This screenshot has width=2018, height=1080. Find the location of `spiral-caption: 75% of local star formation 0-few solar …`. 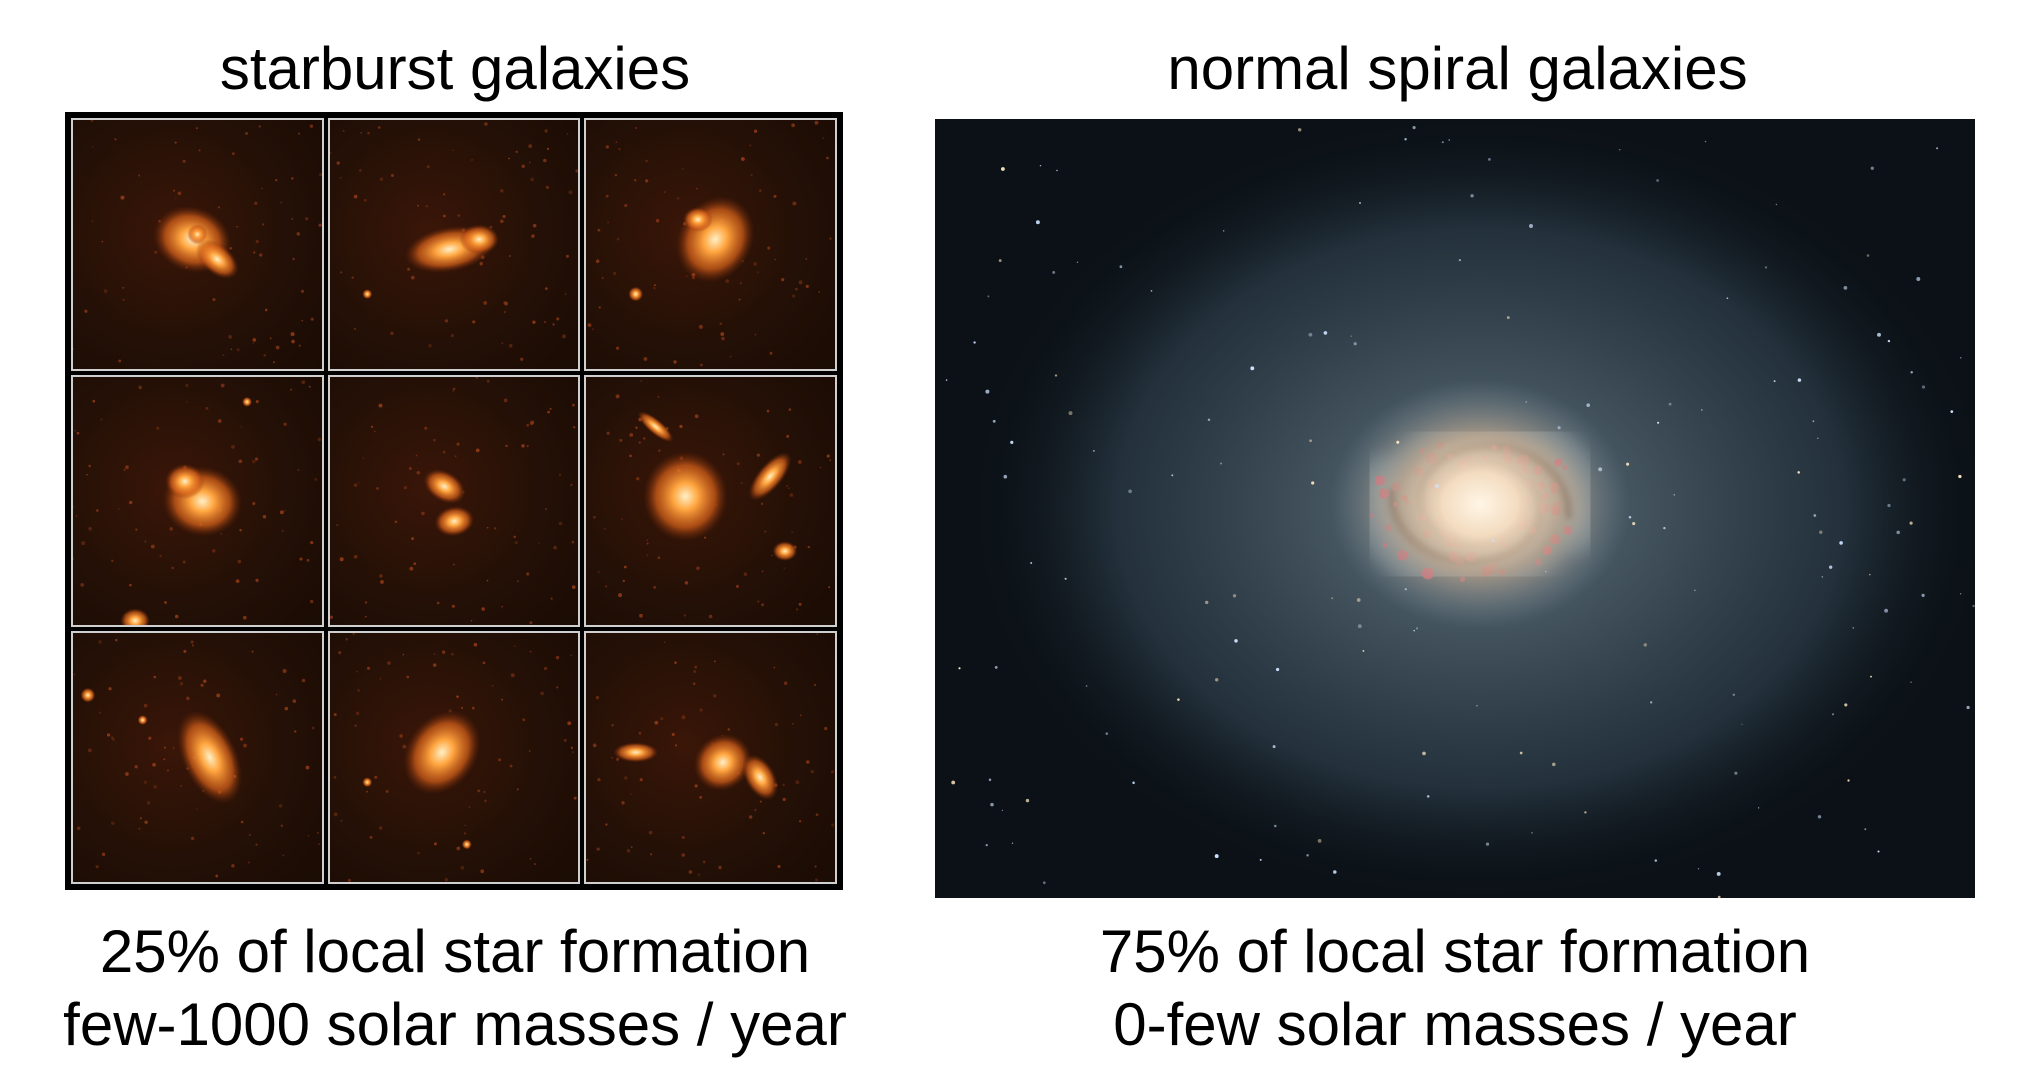

spiral-caption: 75% of local star formation 0-few solar … is located at coordinates (1455, 988).